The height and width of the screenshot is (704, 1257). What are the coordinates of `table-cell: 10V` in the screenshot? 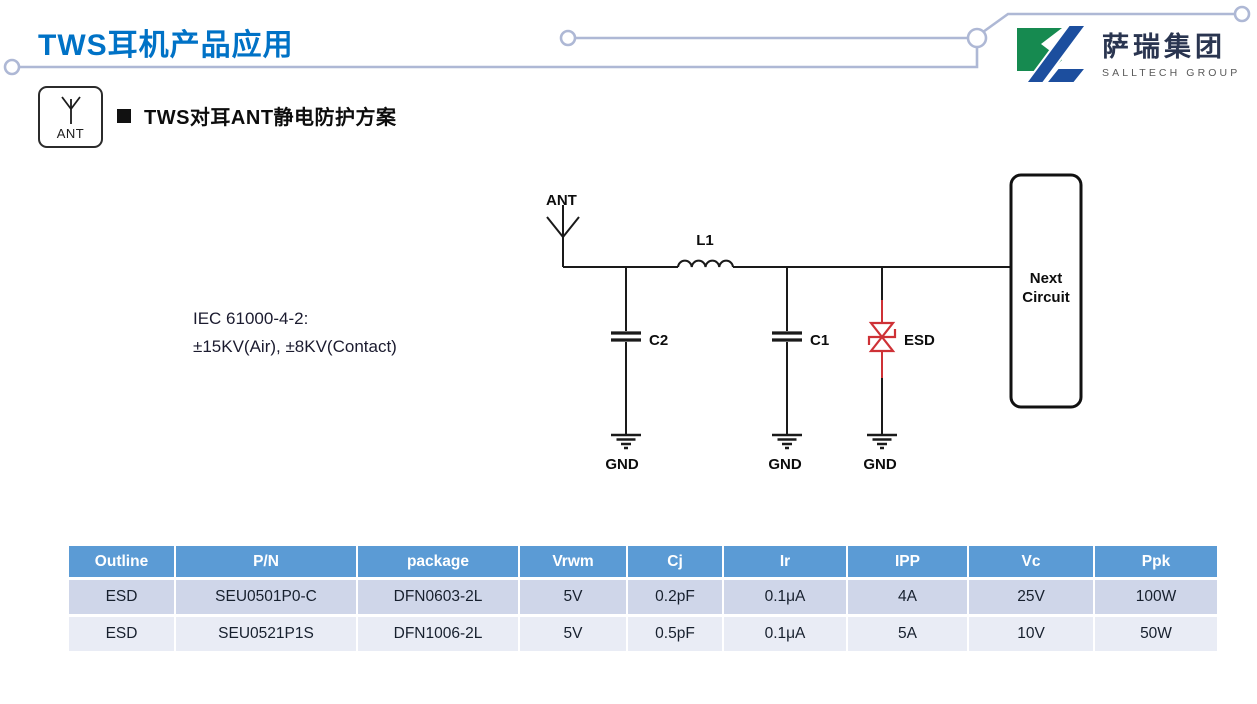 It's located at (1031, 634).